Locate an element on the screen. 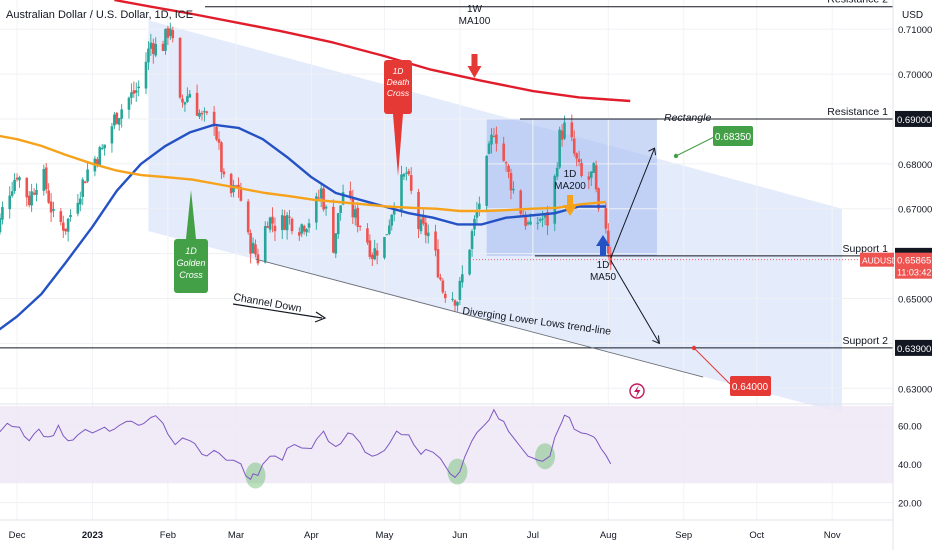 The height and width of the screenshot is (555, 932). target-down-box is located at coordinates (750, 386).